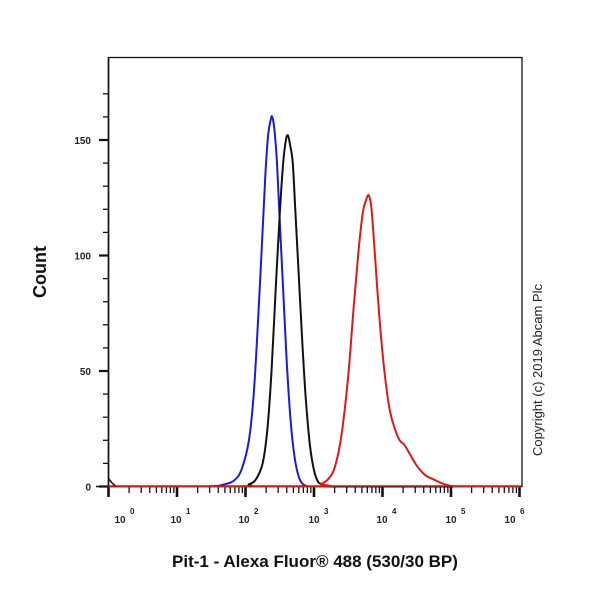 The height and width of the screenshot is (600, 600). Describe the element at coordinates (315, 561) in the screenshot. I see `x-axis-title: Pit-1 - Alexa Fluor® 488 (530/30 BP)` at that location.